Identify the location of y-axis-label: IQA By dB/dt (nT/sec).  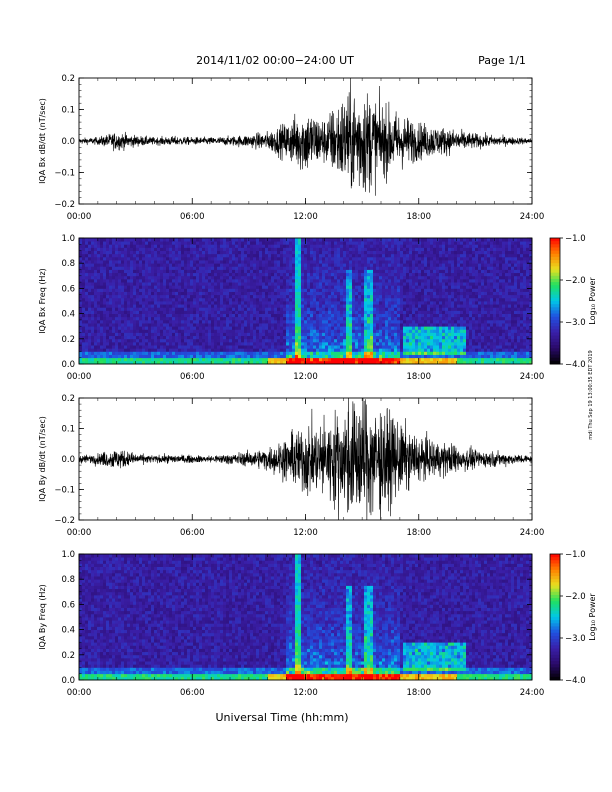
(42, 459).